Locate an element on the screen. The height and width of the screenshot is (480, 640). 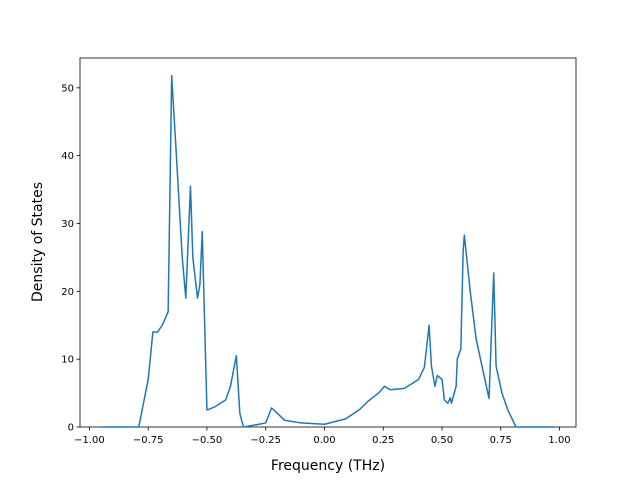
y-tick-label: 0 is located at coordinates (71, 428).